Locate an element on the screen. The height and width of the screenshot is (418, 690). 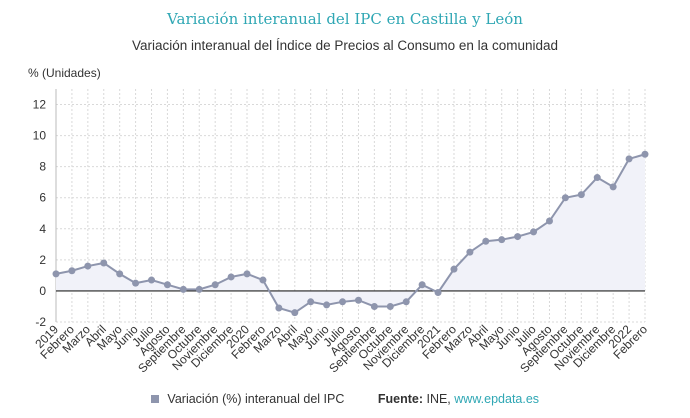
y-tick-label: 2 is located at coordinates (42, 260).